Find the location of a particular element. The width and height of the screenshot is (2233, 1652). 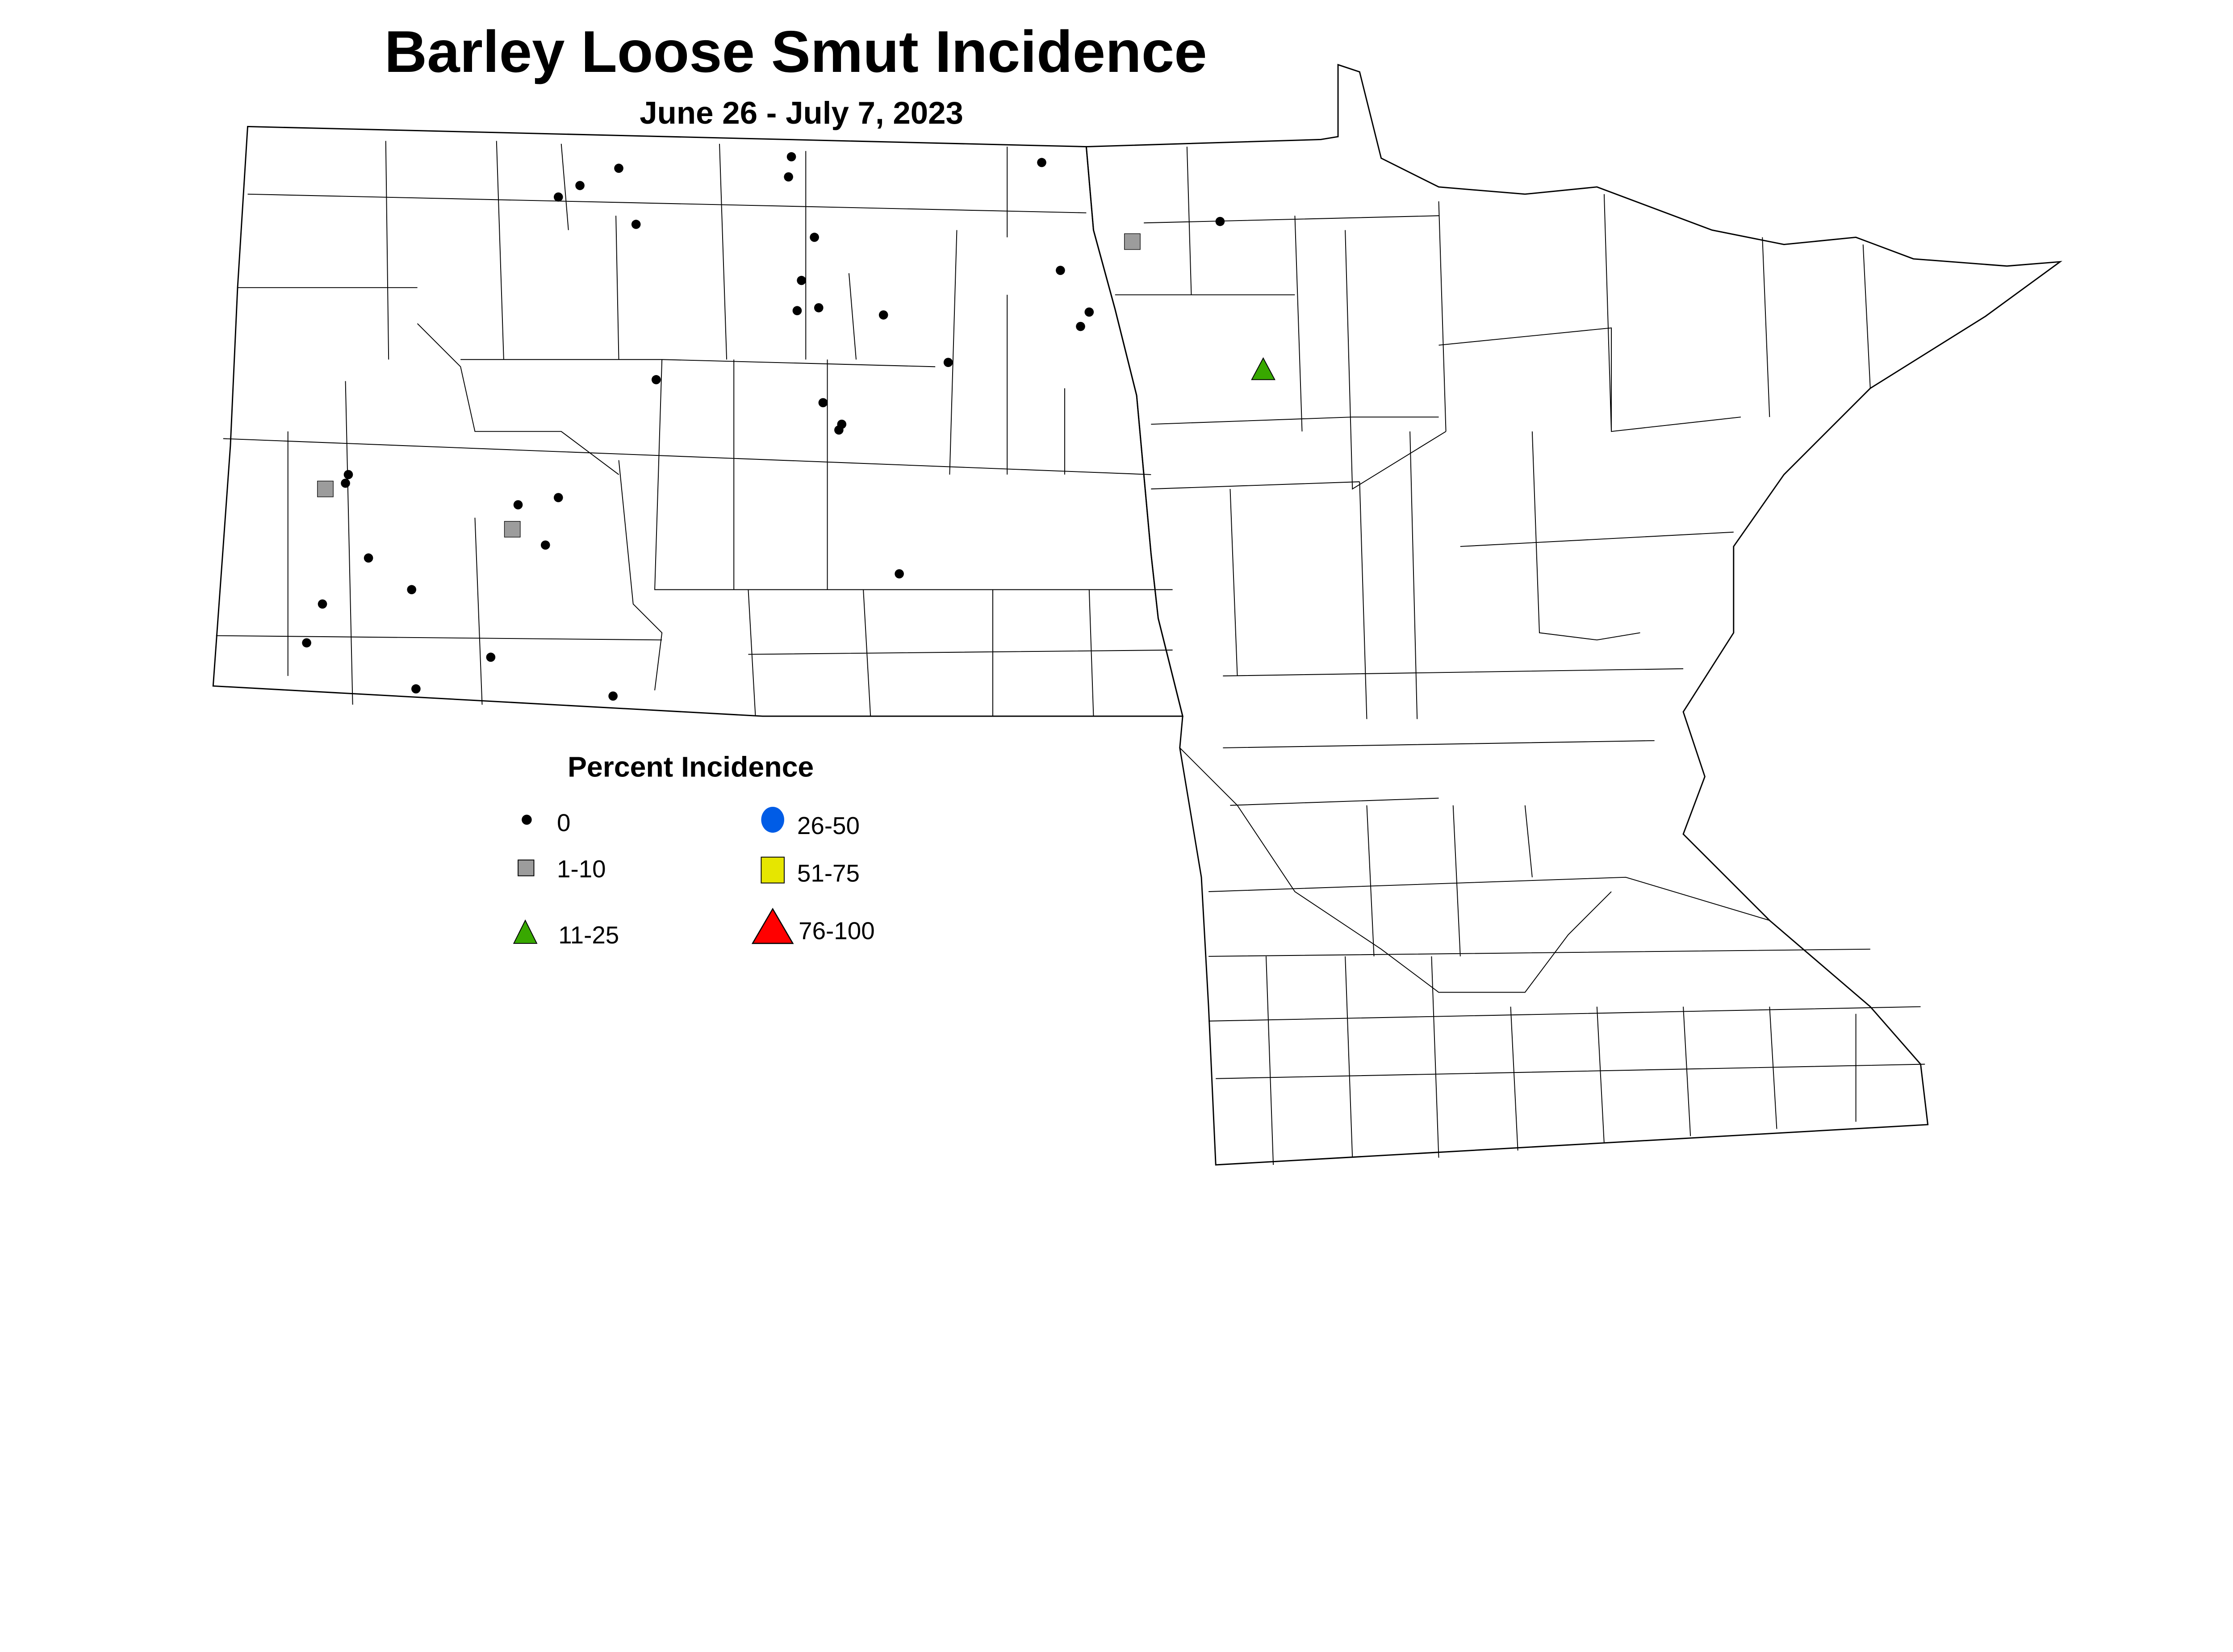

legend-item-0: 0 is located at coordinates (546, 823).